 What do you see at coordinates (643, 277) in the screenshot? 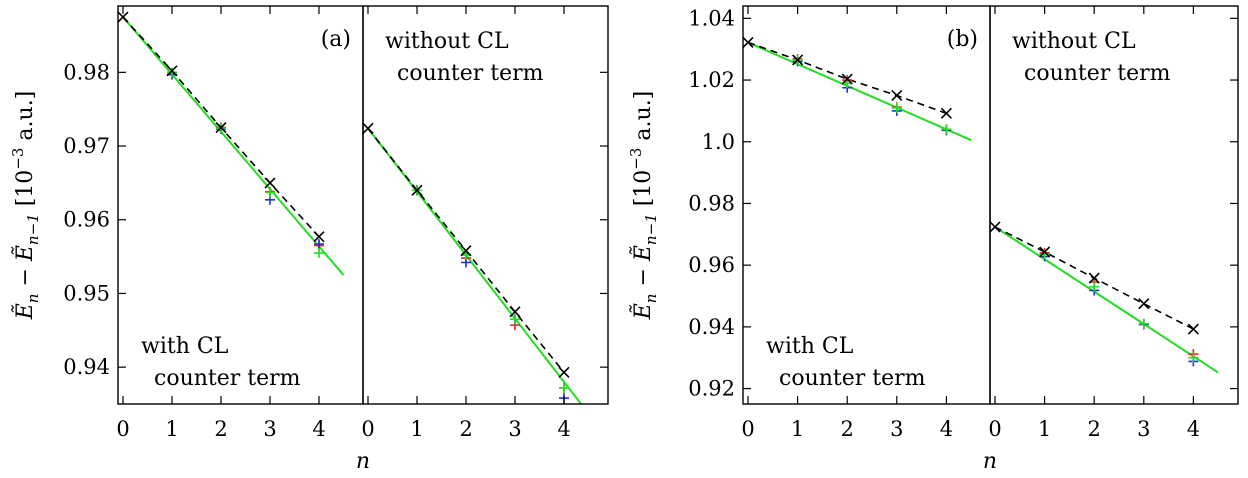
I see `ylabel-minus: −` at bounding box center [643, 277].